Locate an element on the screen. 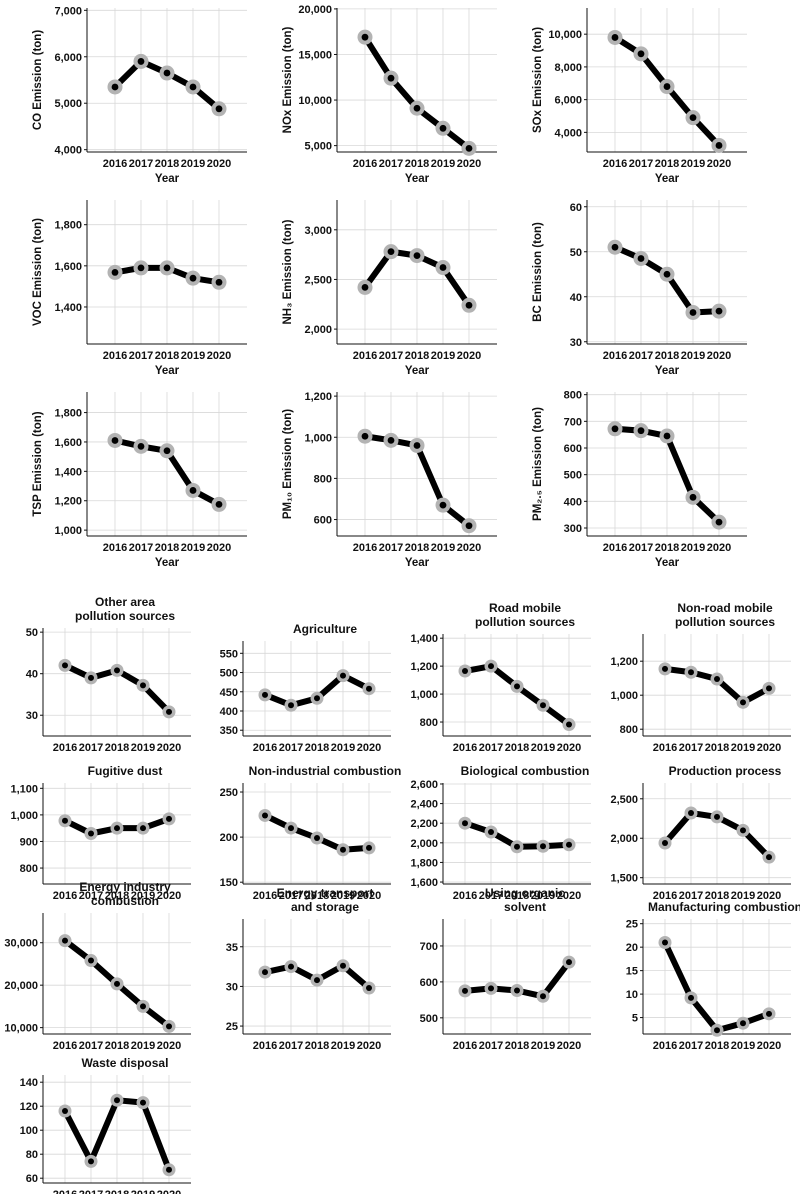 This screenshot has width=800, height=1194. y-tick-label: 2,400 is located at coordinates (424, 805).